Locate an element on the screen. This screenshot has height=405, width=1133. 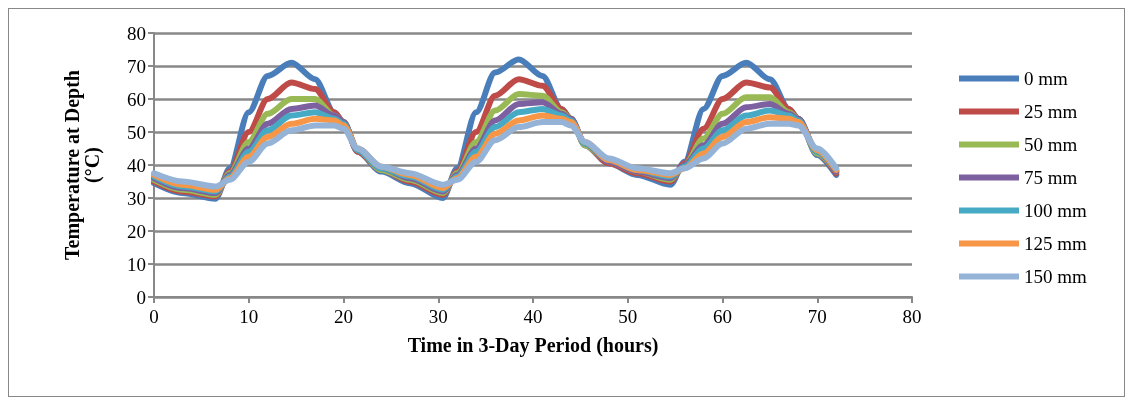
legend-label: 100 mm is located at coordinates (1056, 210).